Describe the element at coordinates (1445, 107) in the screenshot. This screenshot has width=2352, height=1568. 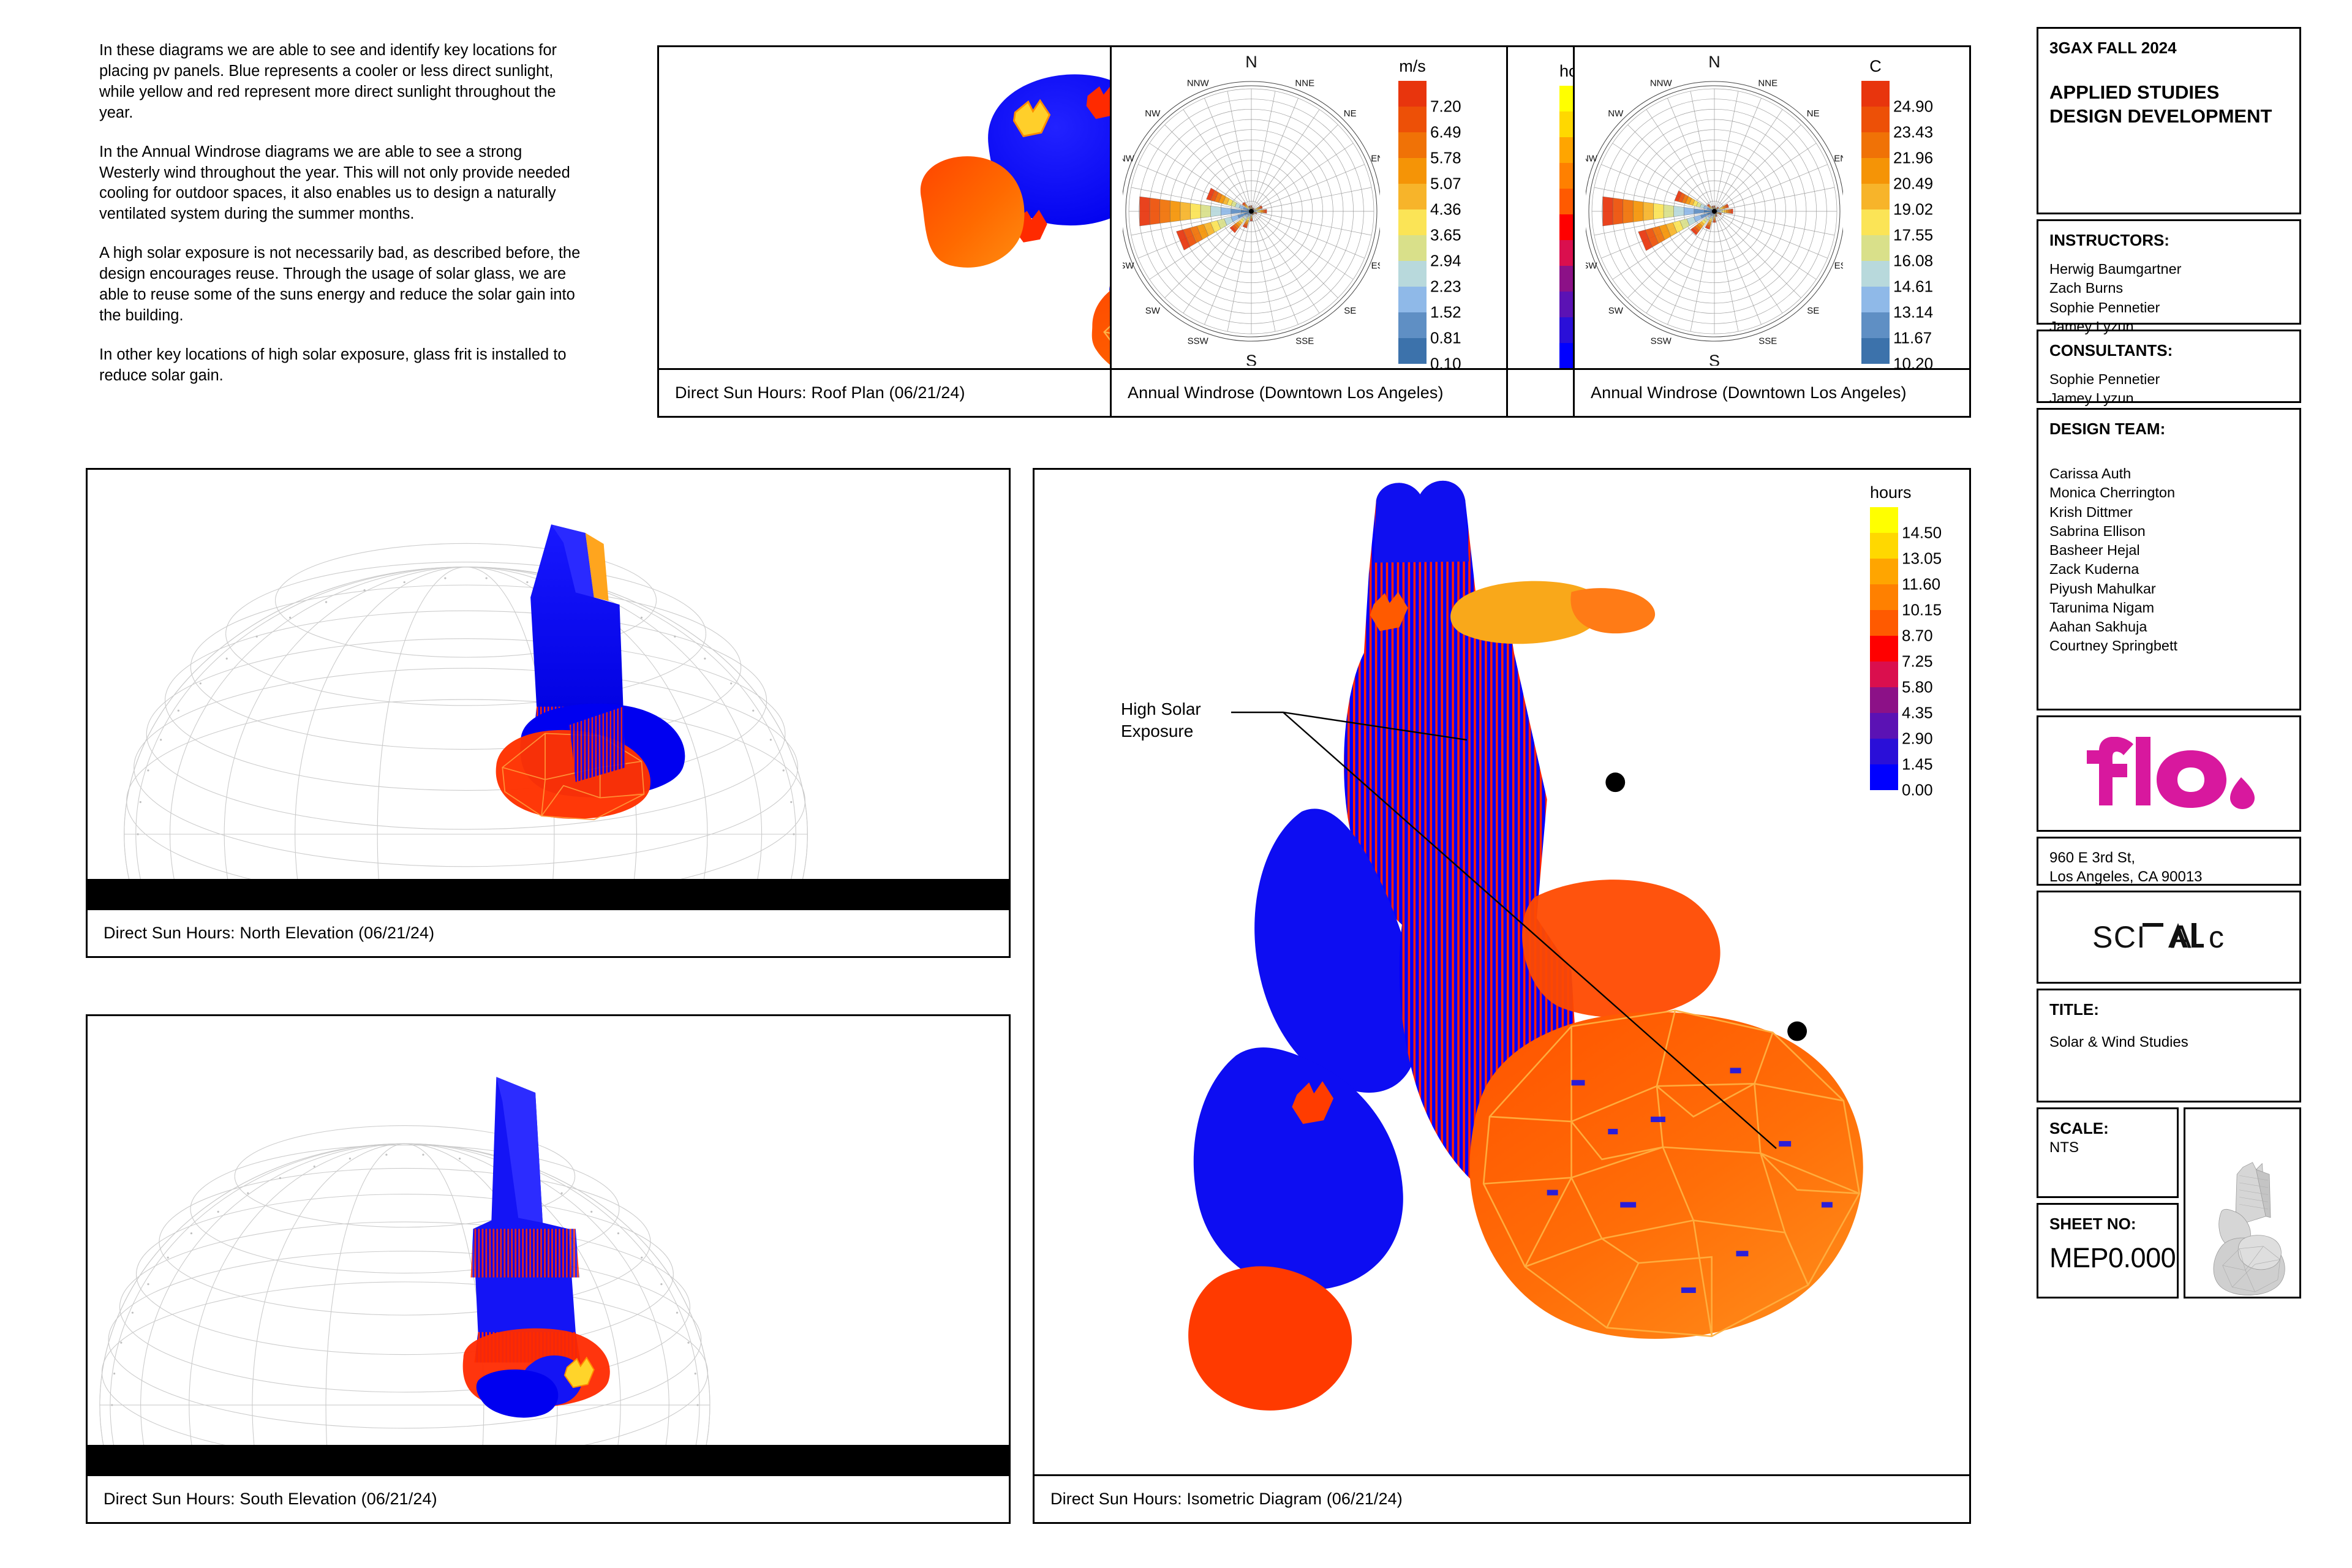
I see `legend-tick-label: 7.20` at that location.